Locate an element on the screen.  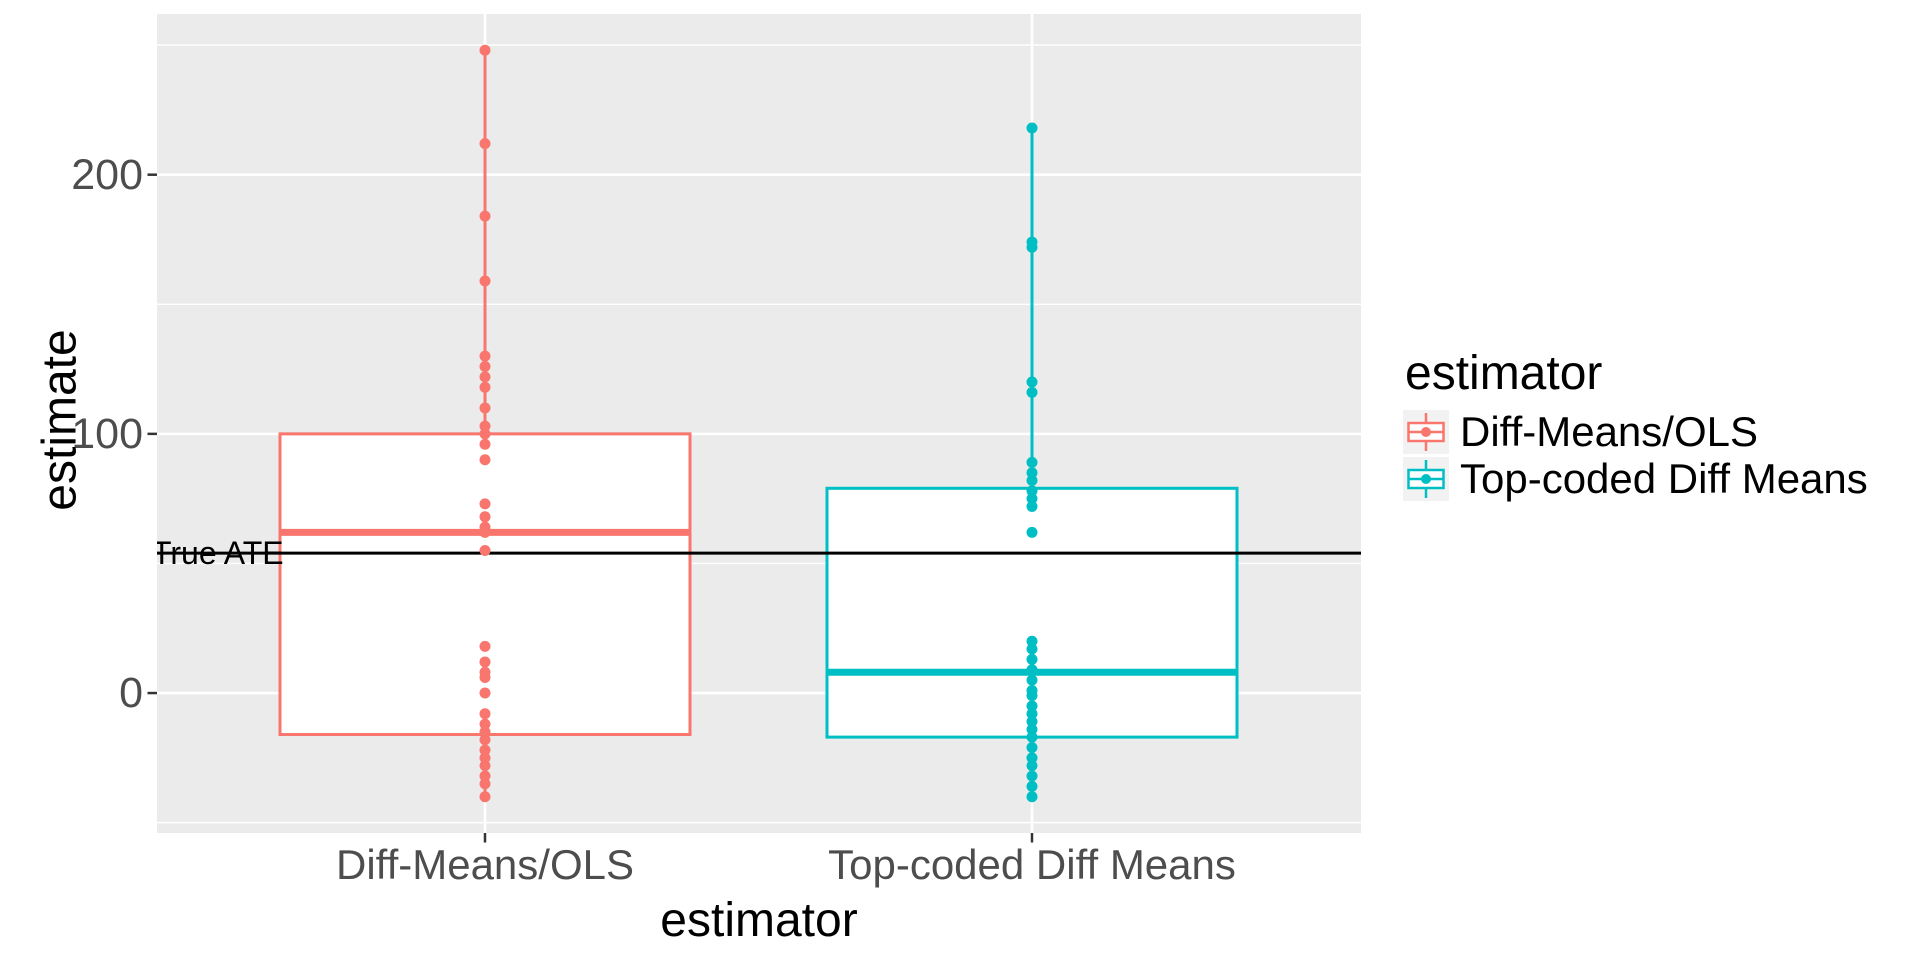
legend-title: estimator is located at coordinates (1504, 373).